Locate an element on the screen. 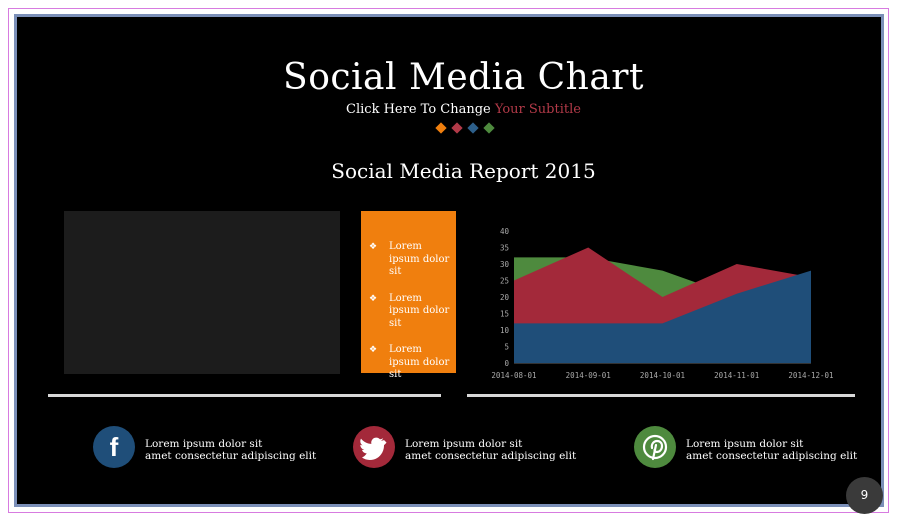 The height and width of the screenshot is (523, 899). y-tick-label: 10 is located at coordinates (505, 330).